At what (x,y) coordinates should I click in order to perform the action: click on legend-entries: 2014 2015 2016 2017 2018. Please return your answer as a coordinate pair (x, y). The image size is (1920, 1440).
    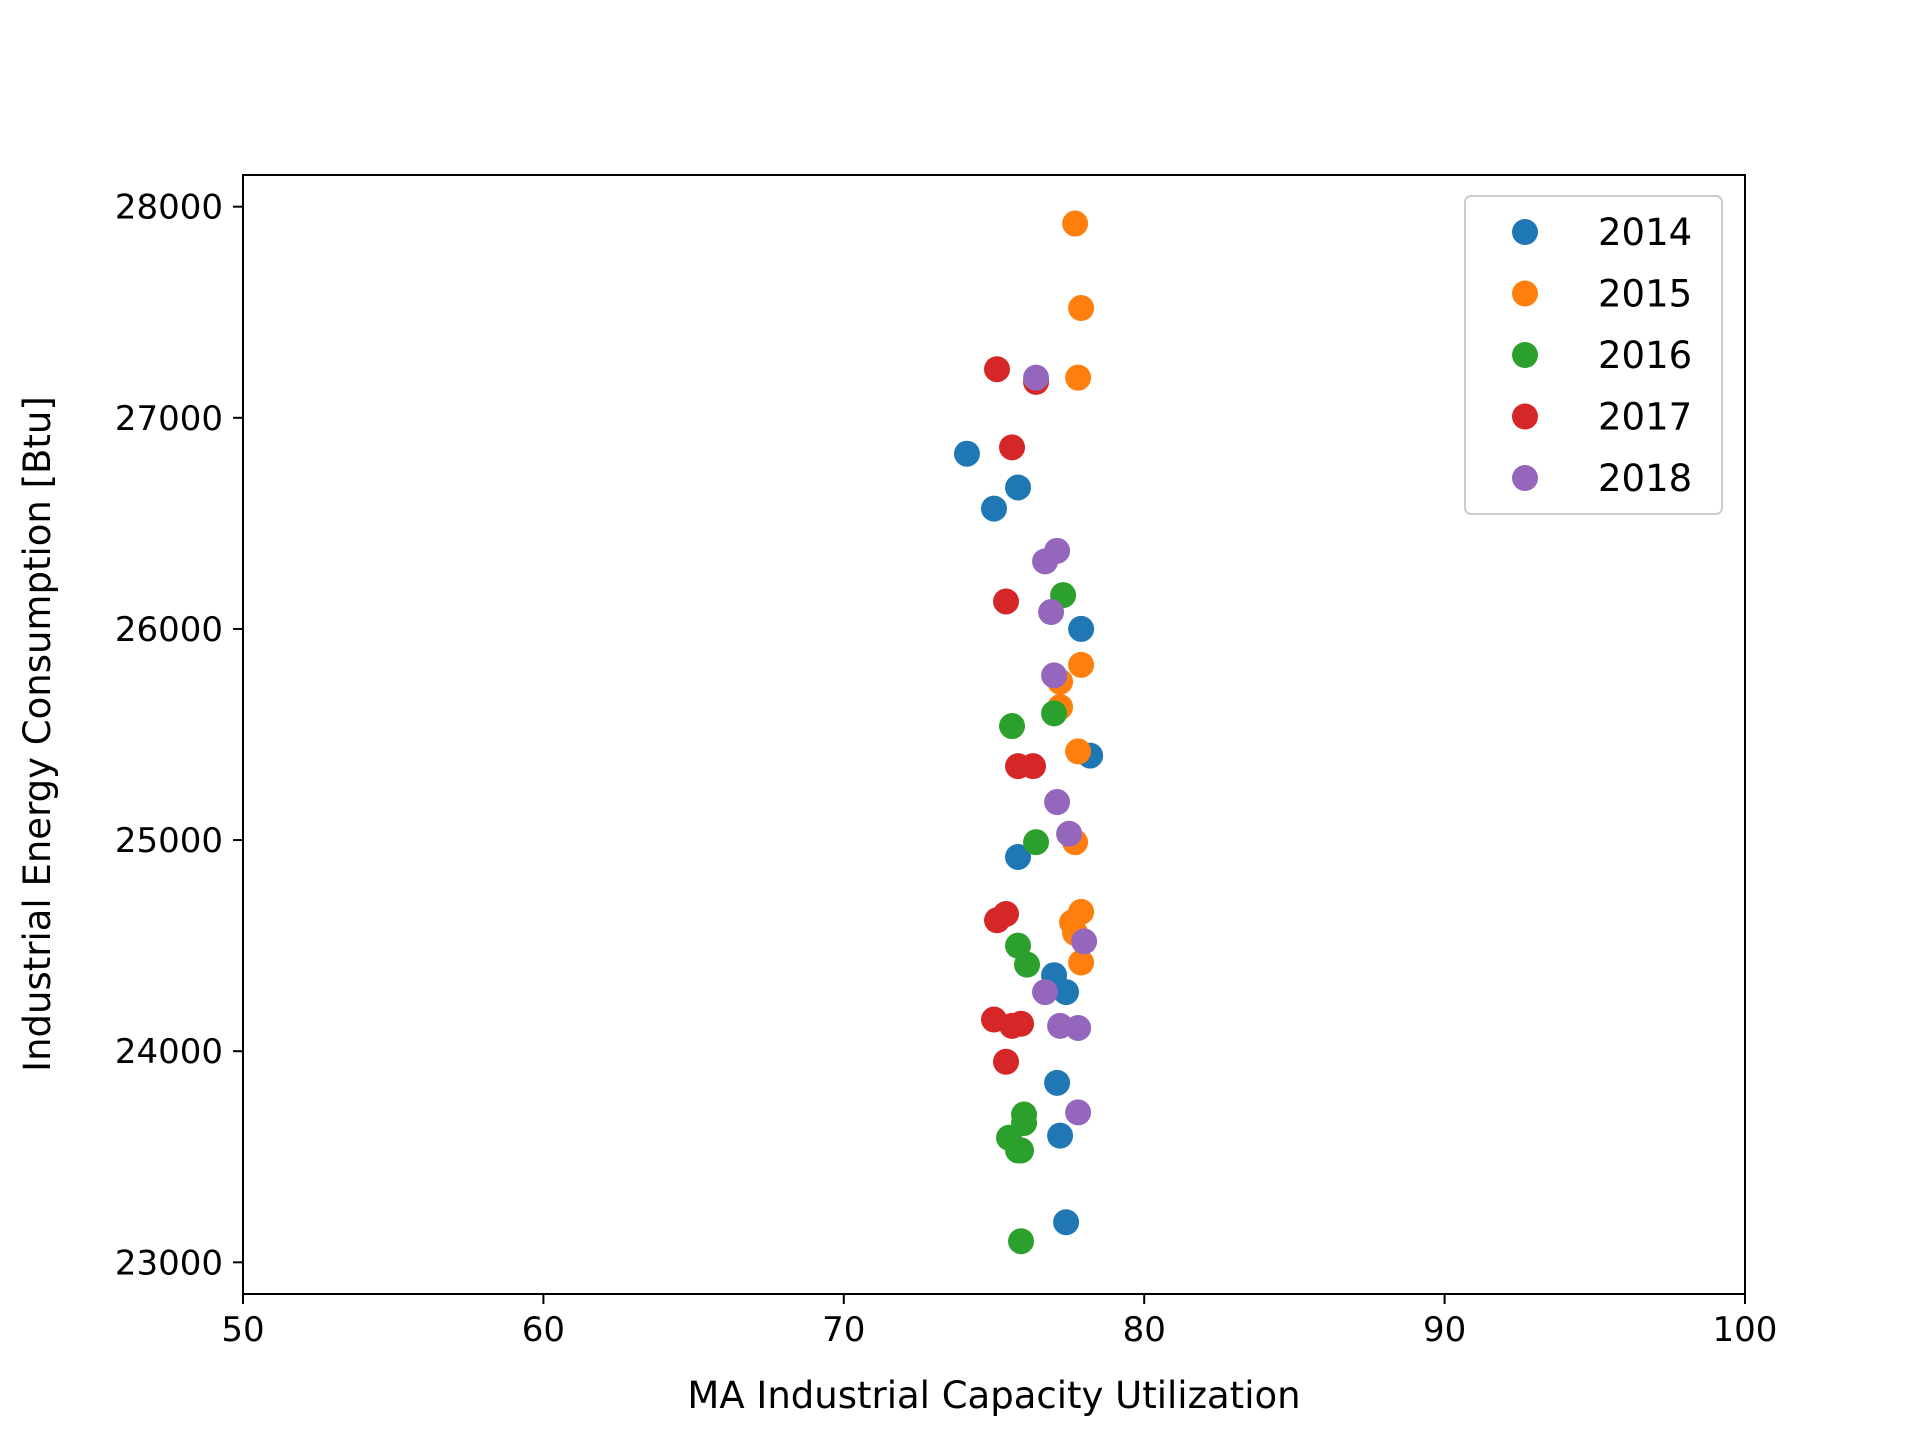
    Looking at the image, I should click on (1602, 355).